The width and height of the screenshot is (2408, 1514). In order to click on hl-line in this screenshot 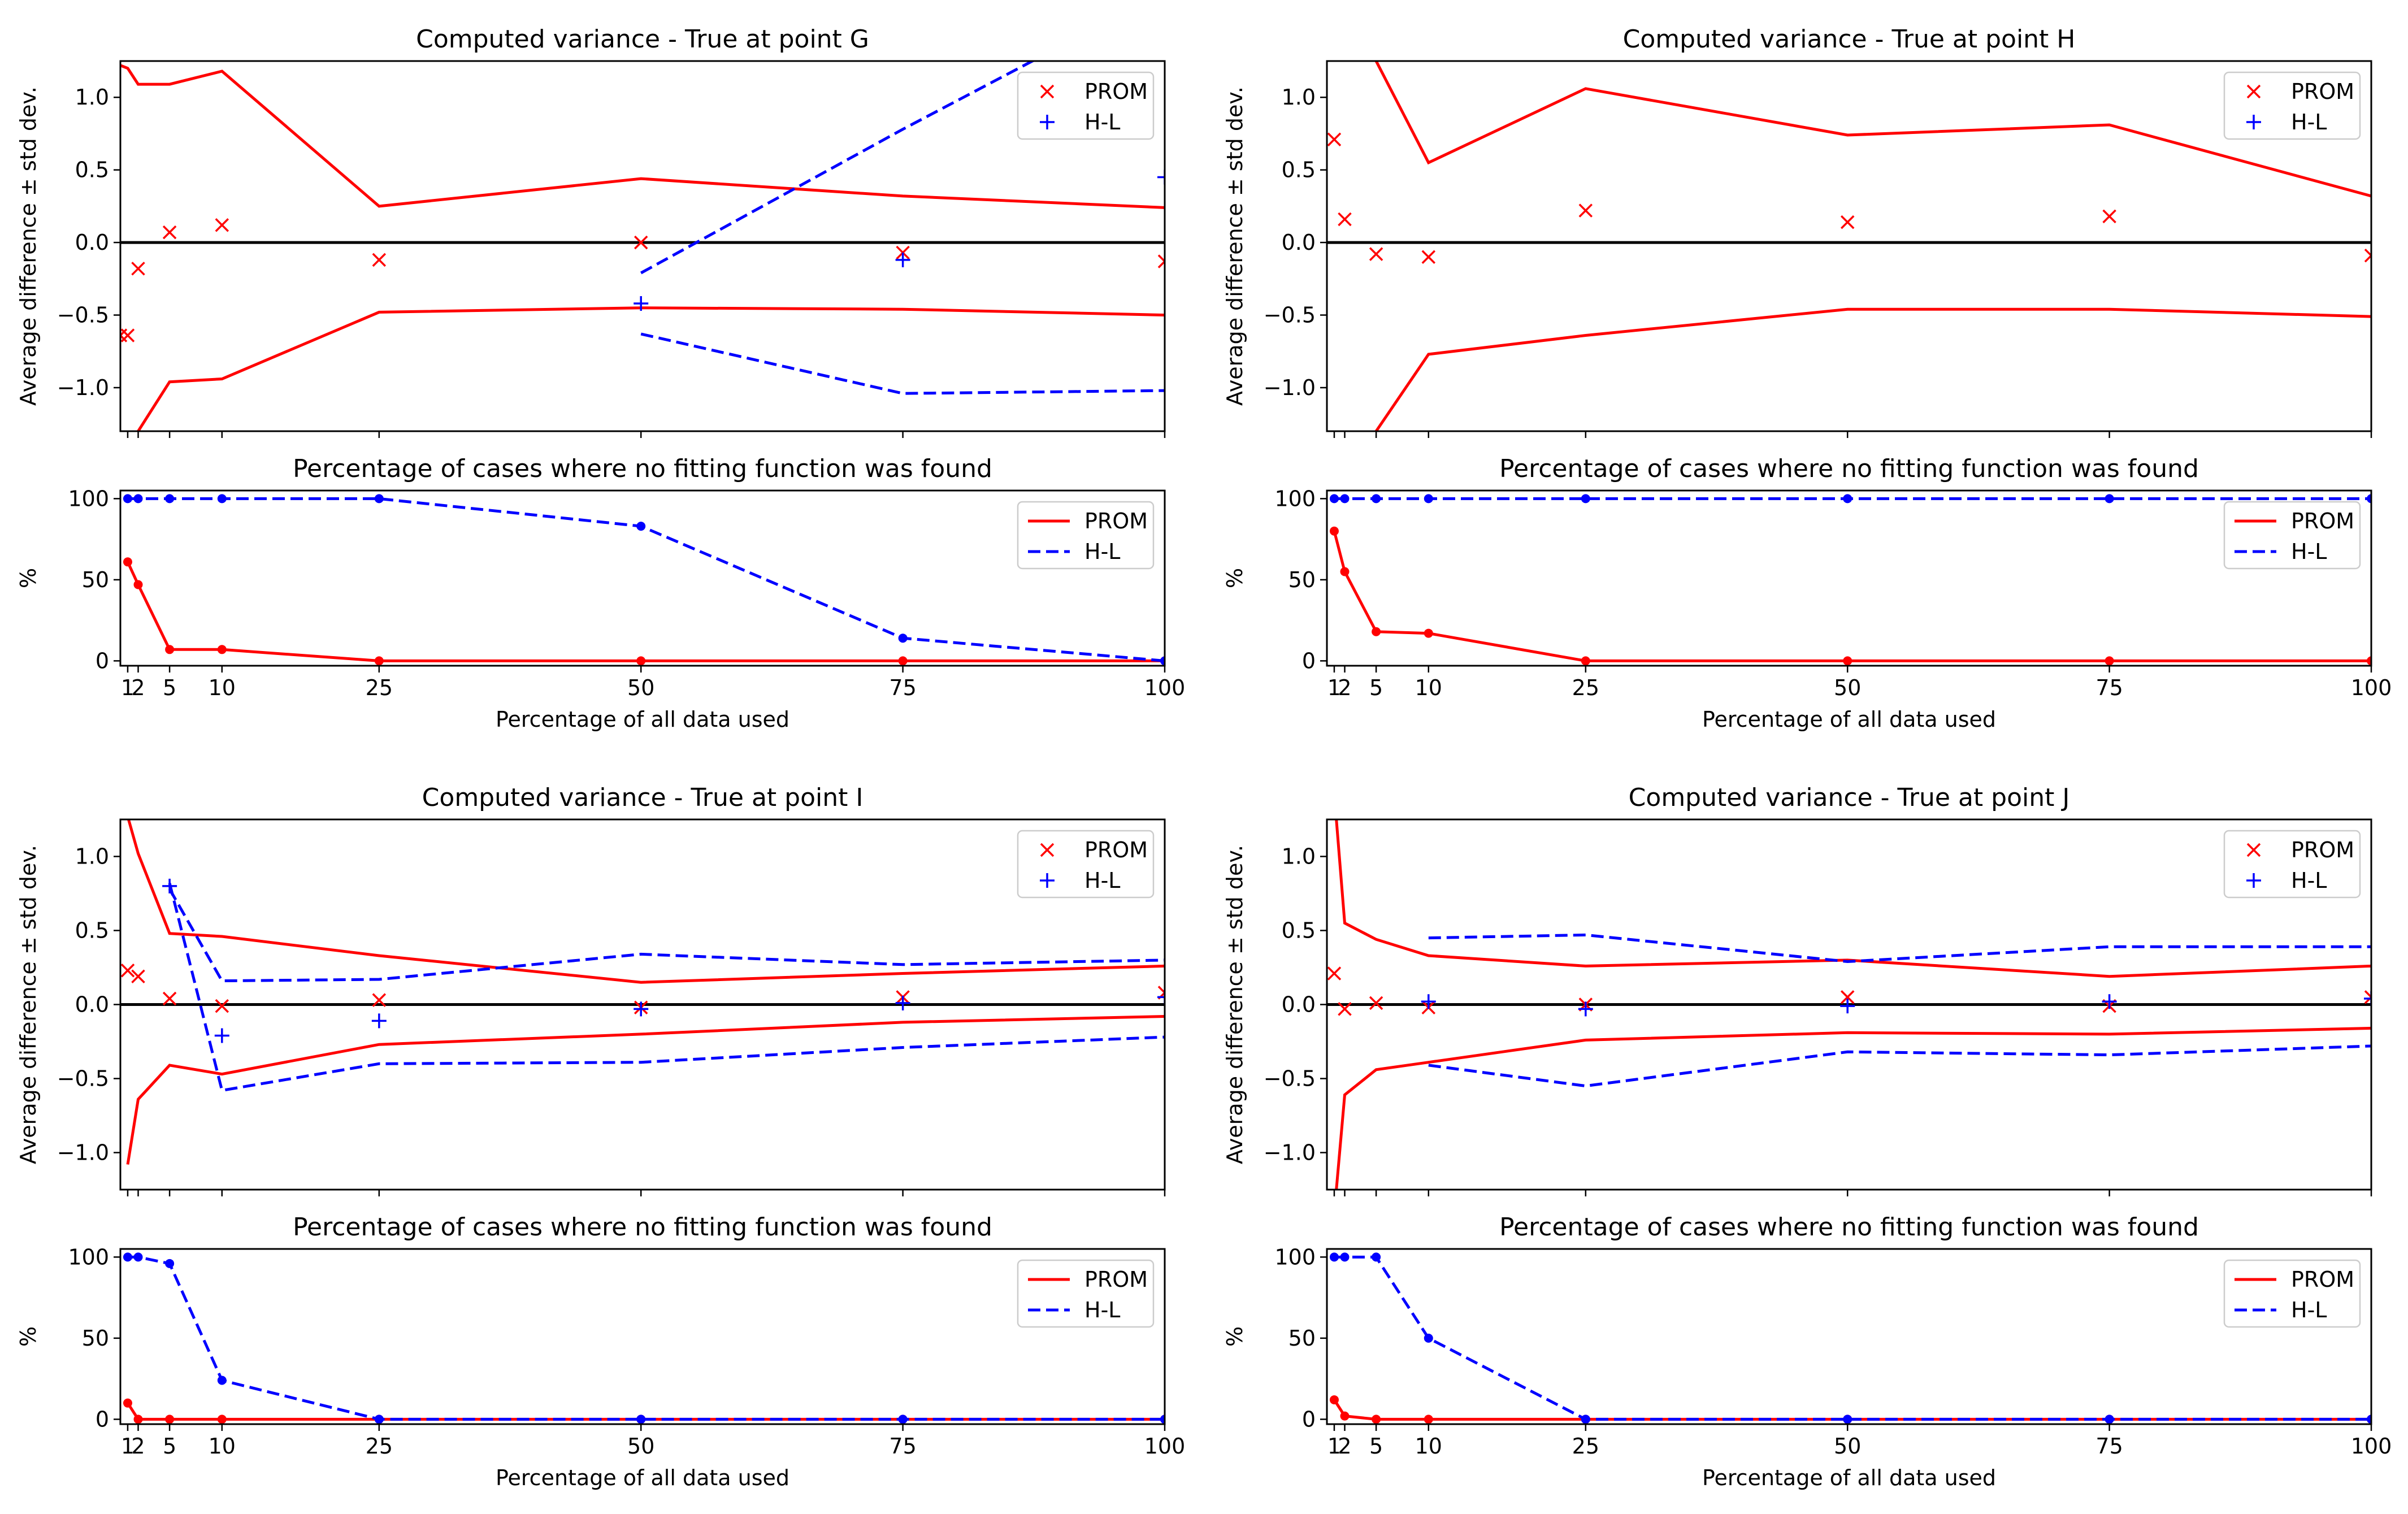, I will do `click(1852, 1338)`.